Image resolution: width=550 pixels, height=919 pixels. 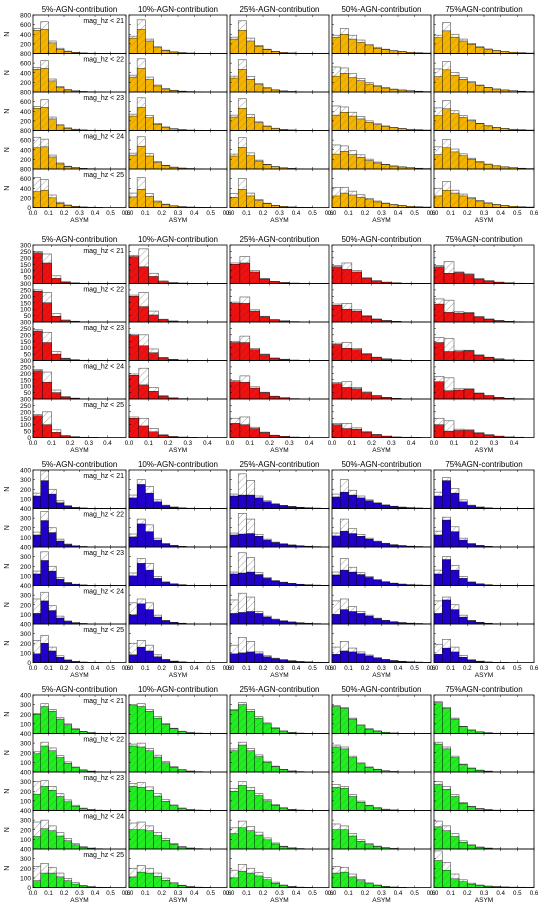 What do you see at coordinates (176, 426) in the screenshot?
I see `histogram-panel: 0.0 0.1 0.2 0.3 0.4 ASYM` at bounding box center [176, 426].